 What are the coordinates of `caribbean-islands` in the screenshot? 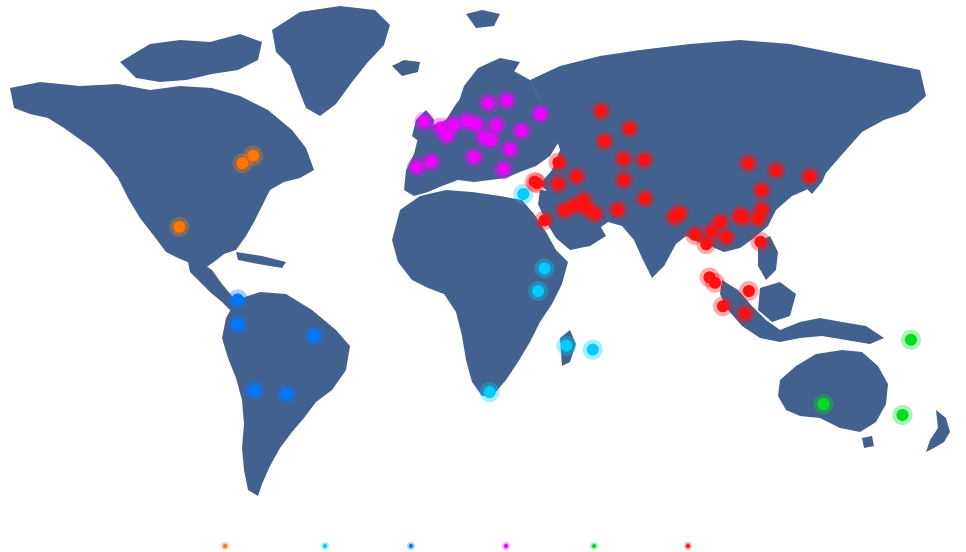 It's located at (261, 260).